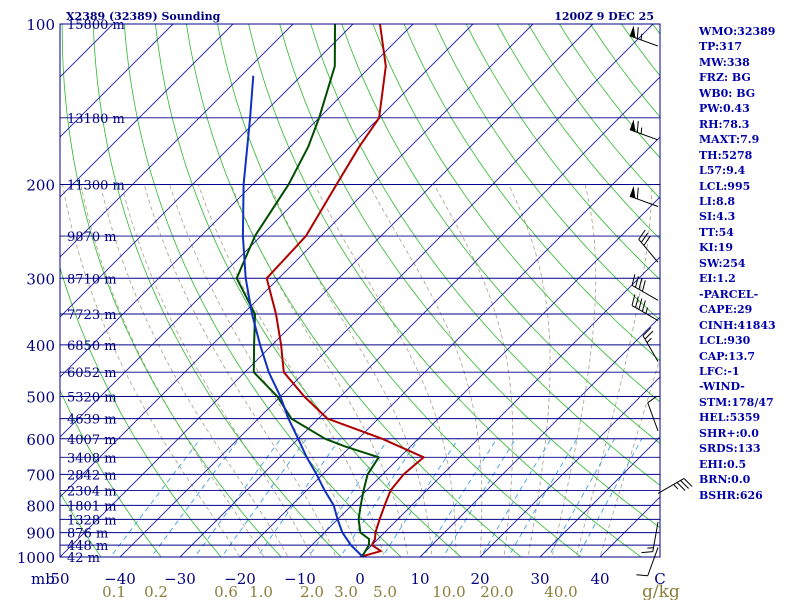  I want to click on height-label: 1801 m, so click(92, 506).